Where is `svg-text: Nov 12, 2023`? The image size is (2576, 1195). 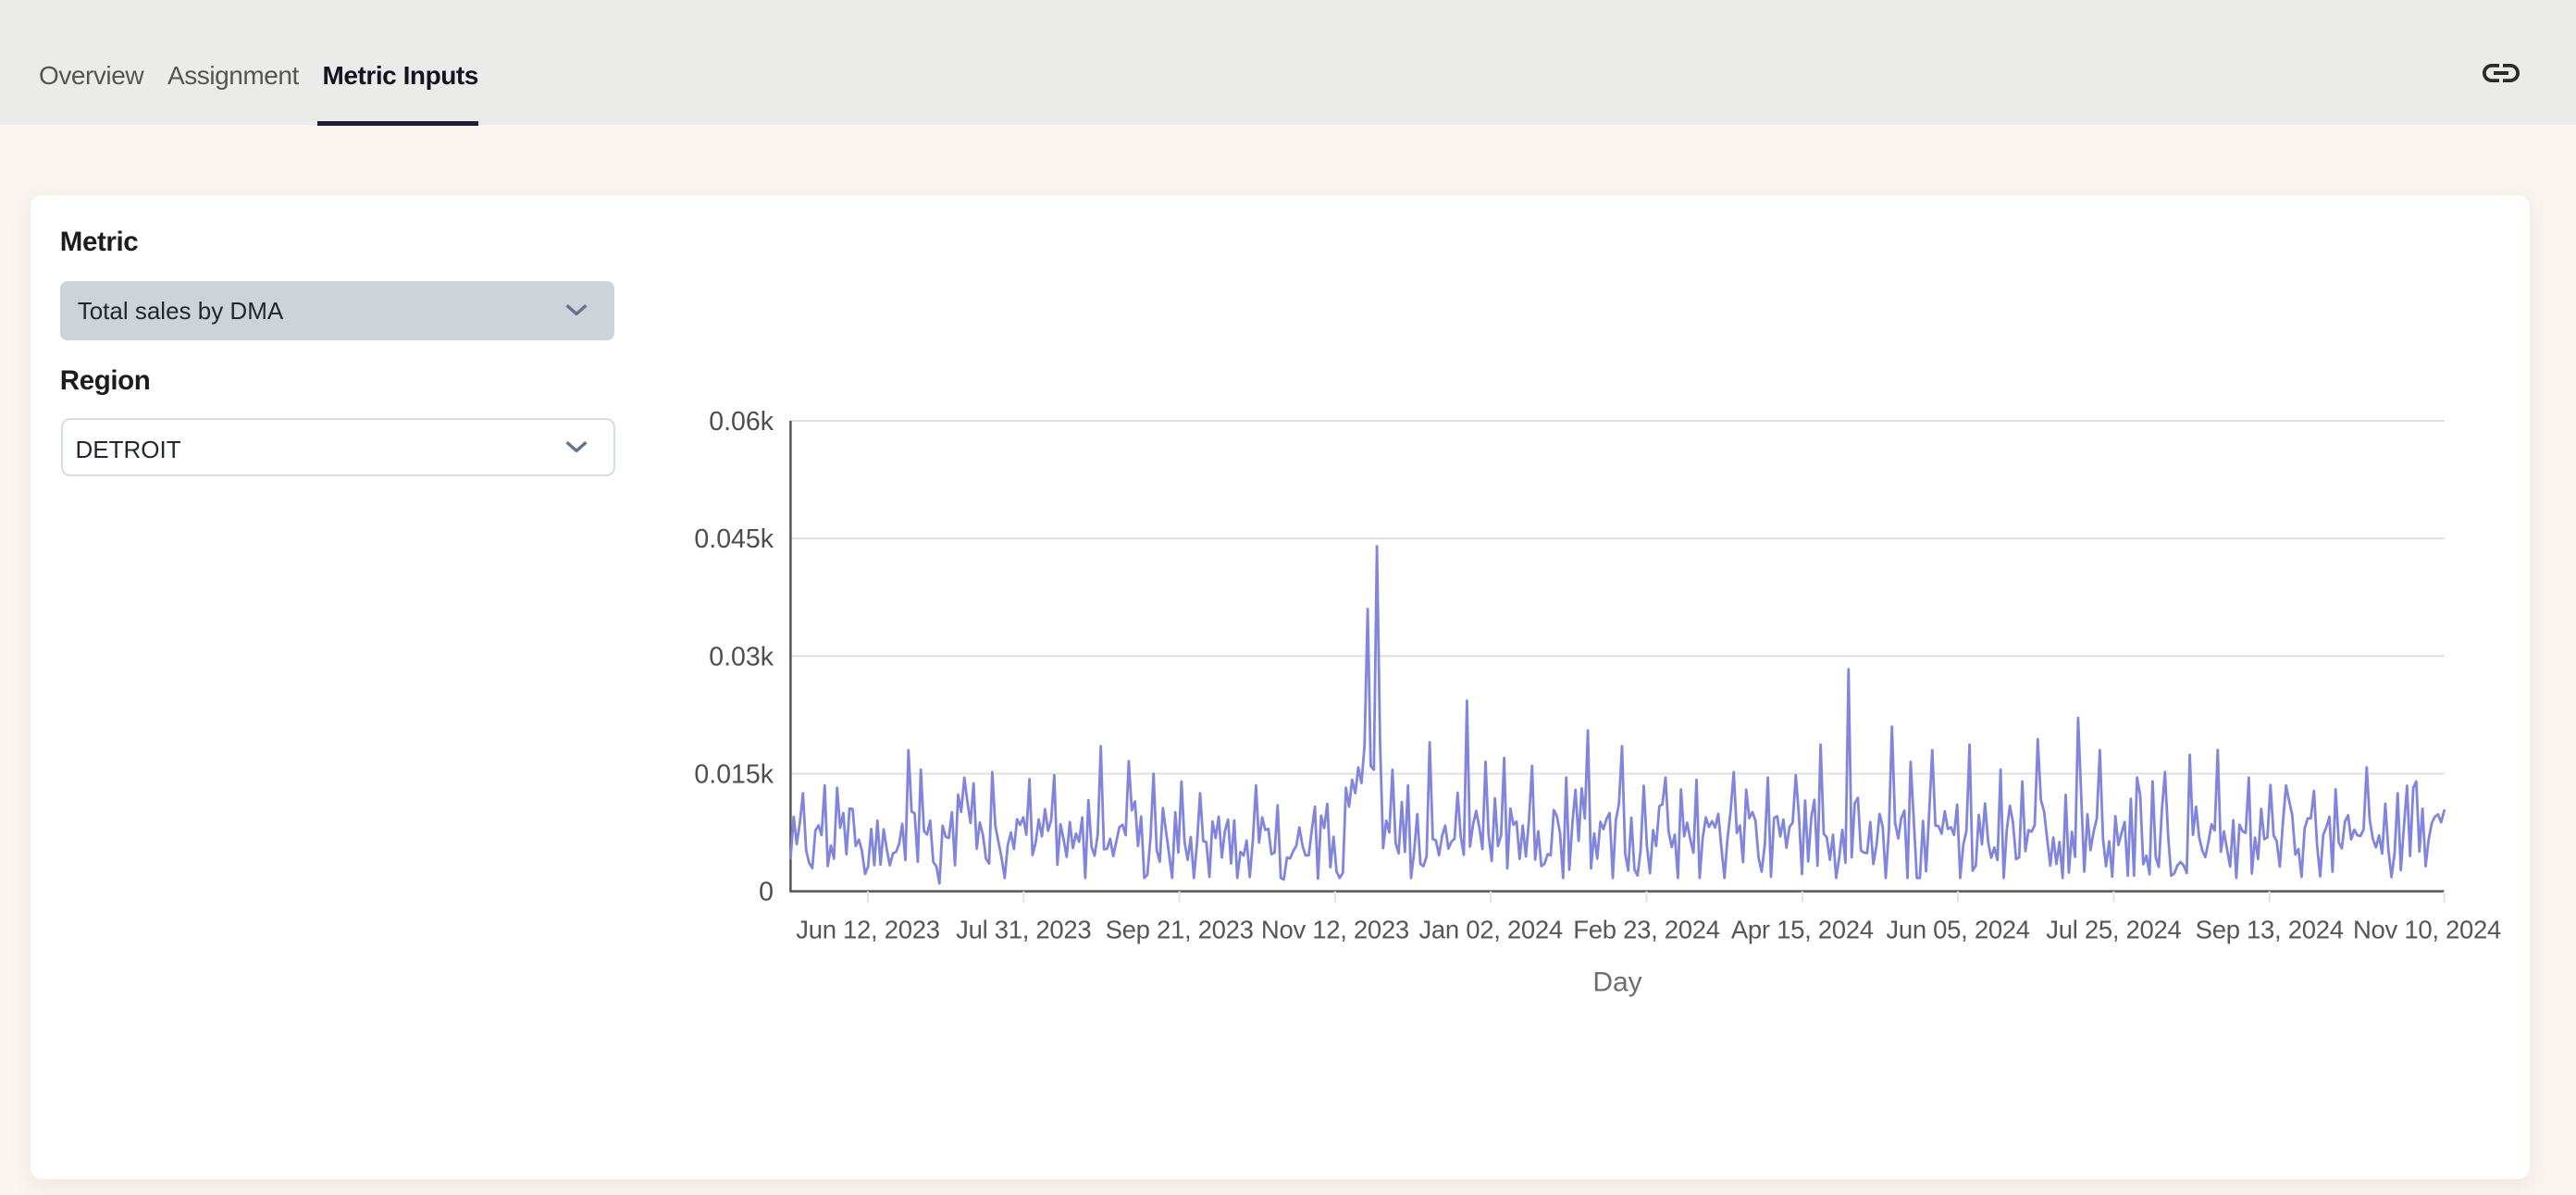
svg-text: Nov 12, 2023 is located at coordinates (1335, 930).